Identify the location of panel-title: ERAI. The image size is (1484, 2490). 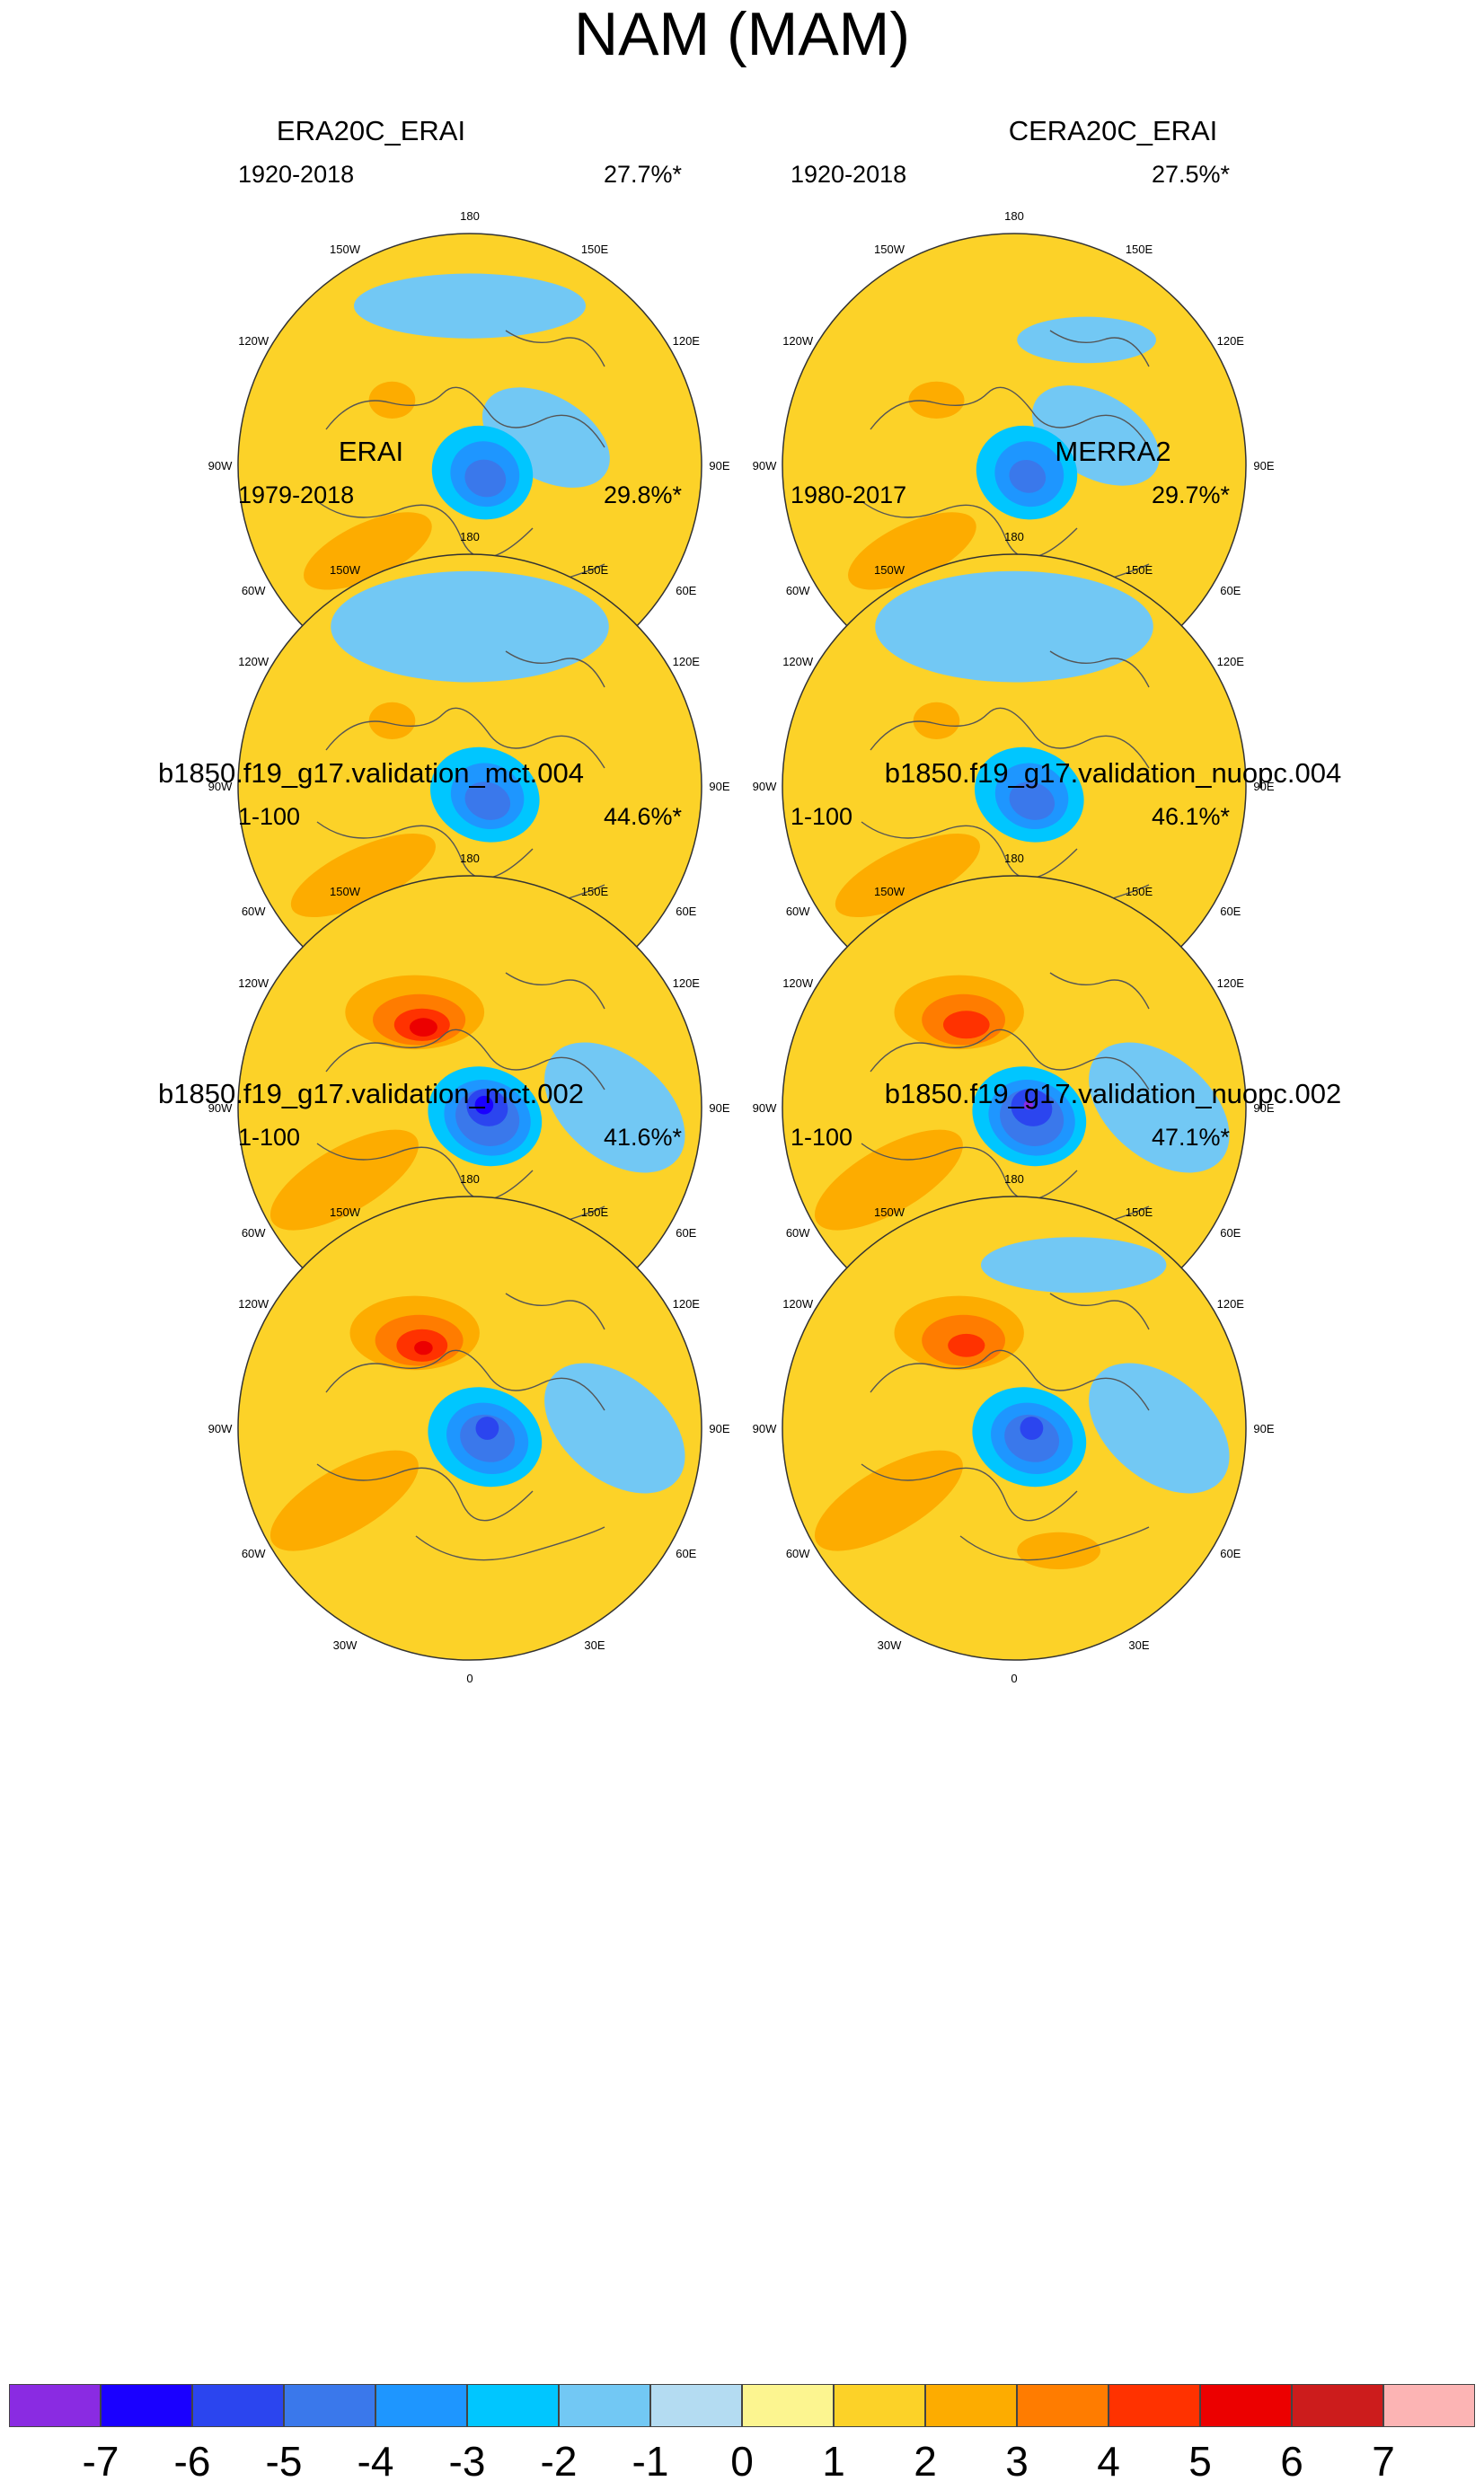
(371, 451).